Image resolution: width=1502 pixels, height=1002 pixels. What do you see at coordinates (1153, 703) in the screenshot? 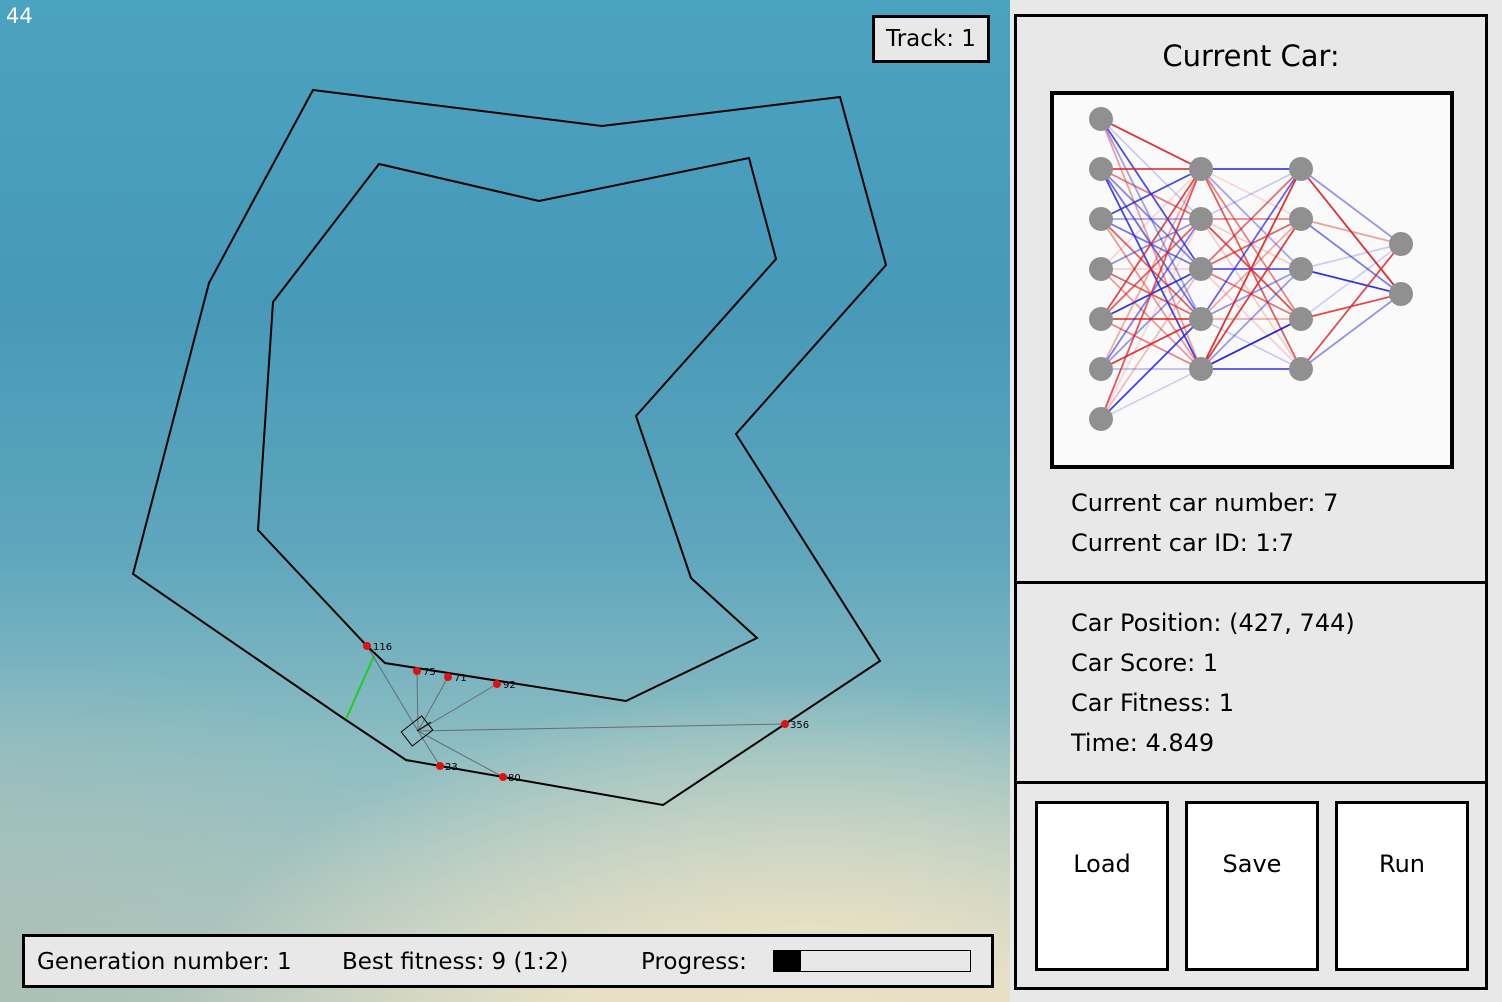
I see `car-fitness: Car Fitness: 1` at bounding box center [1153, 703].